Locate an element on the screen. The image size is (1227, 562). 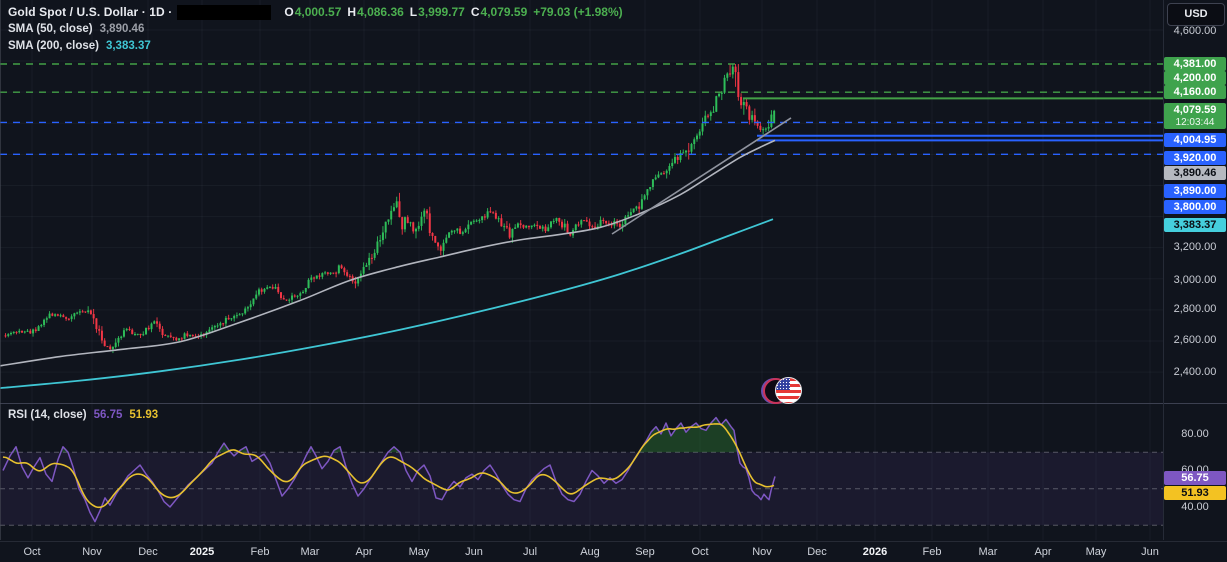
rsi-value: 56.75 is located at coordinates (108, 415).